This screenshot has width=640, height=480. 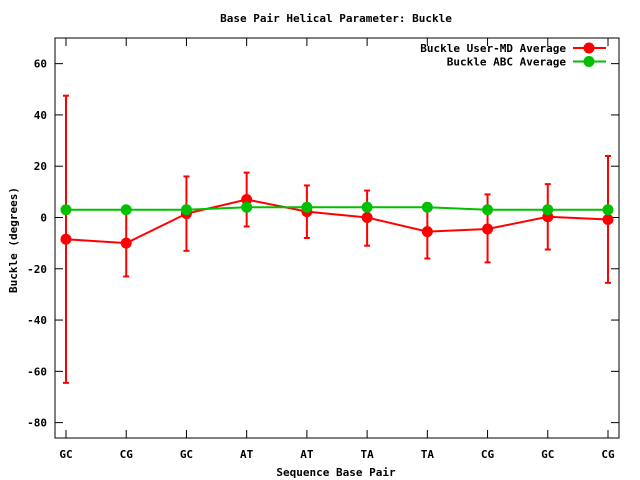 I want to click on y-tick-label: -80, so click(x=37, y=423).